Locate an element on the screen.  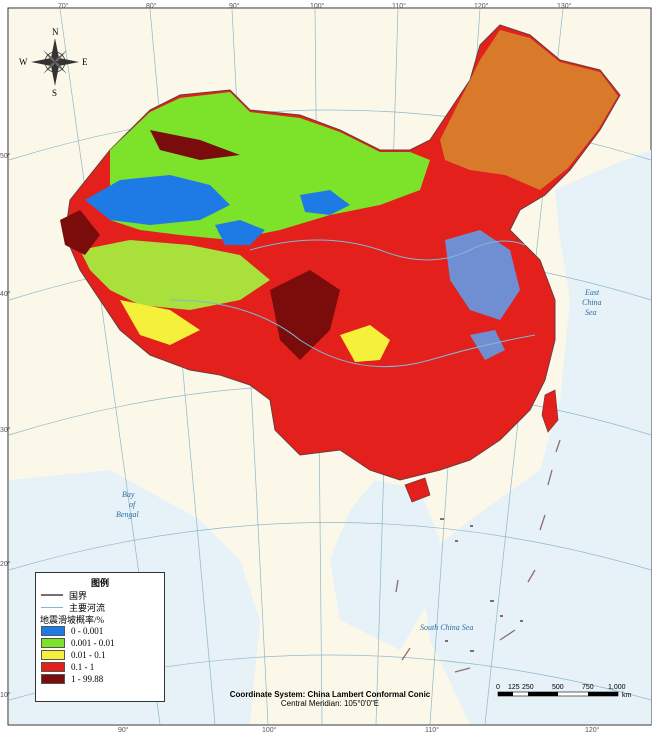
sichuan-basin-zone is located at coordinates (365, 343).